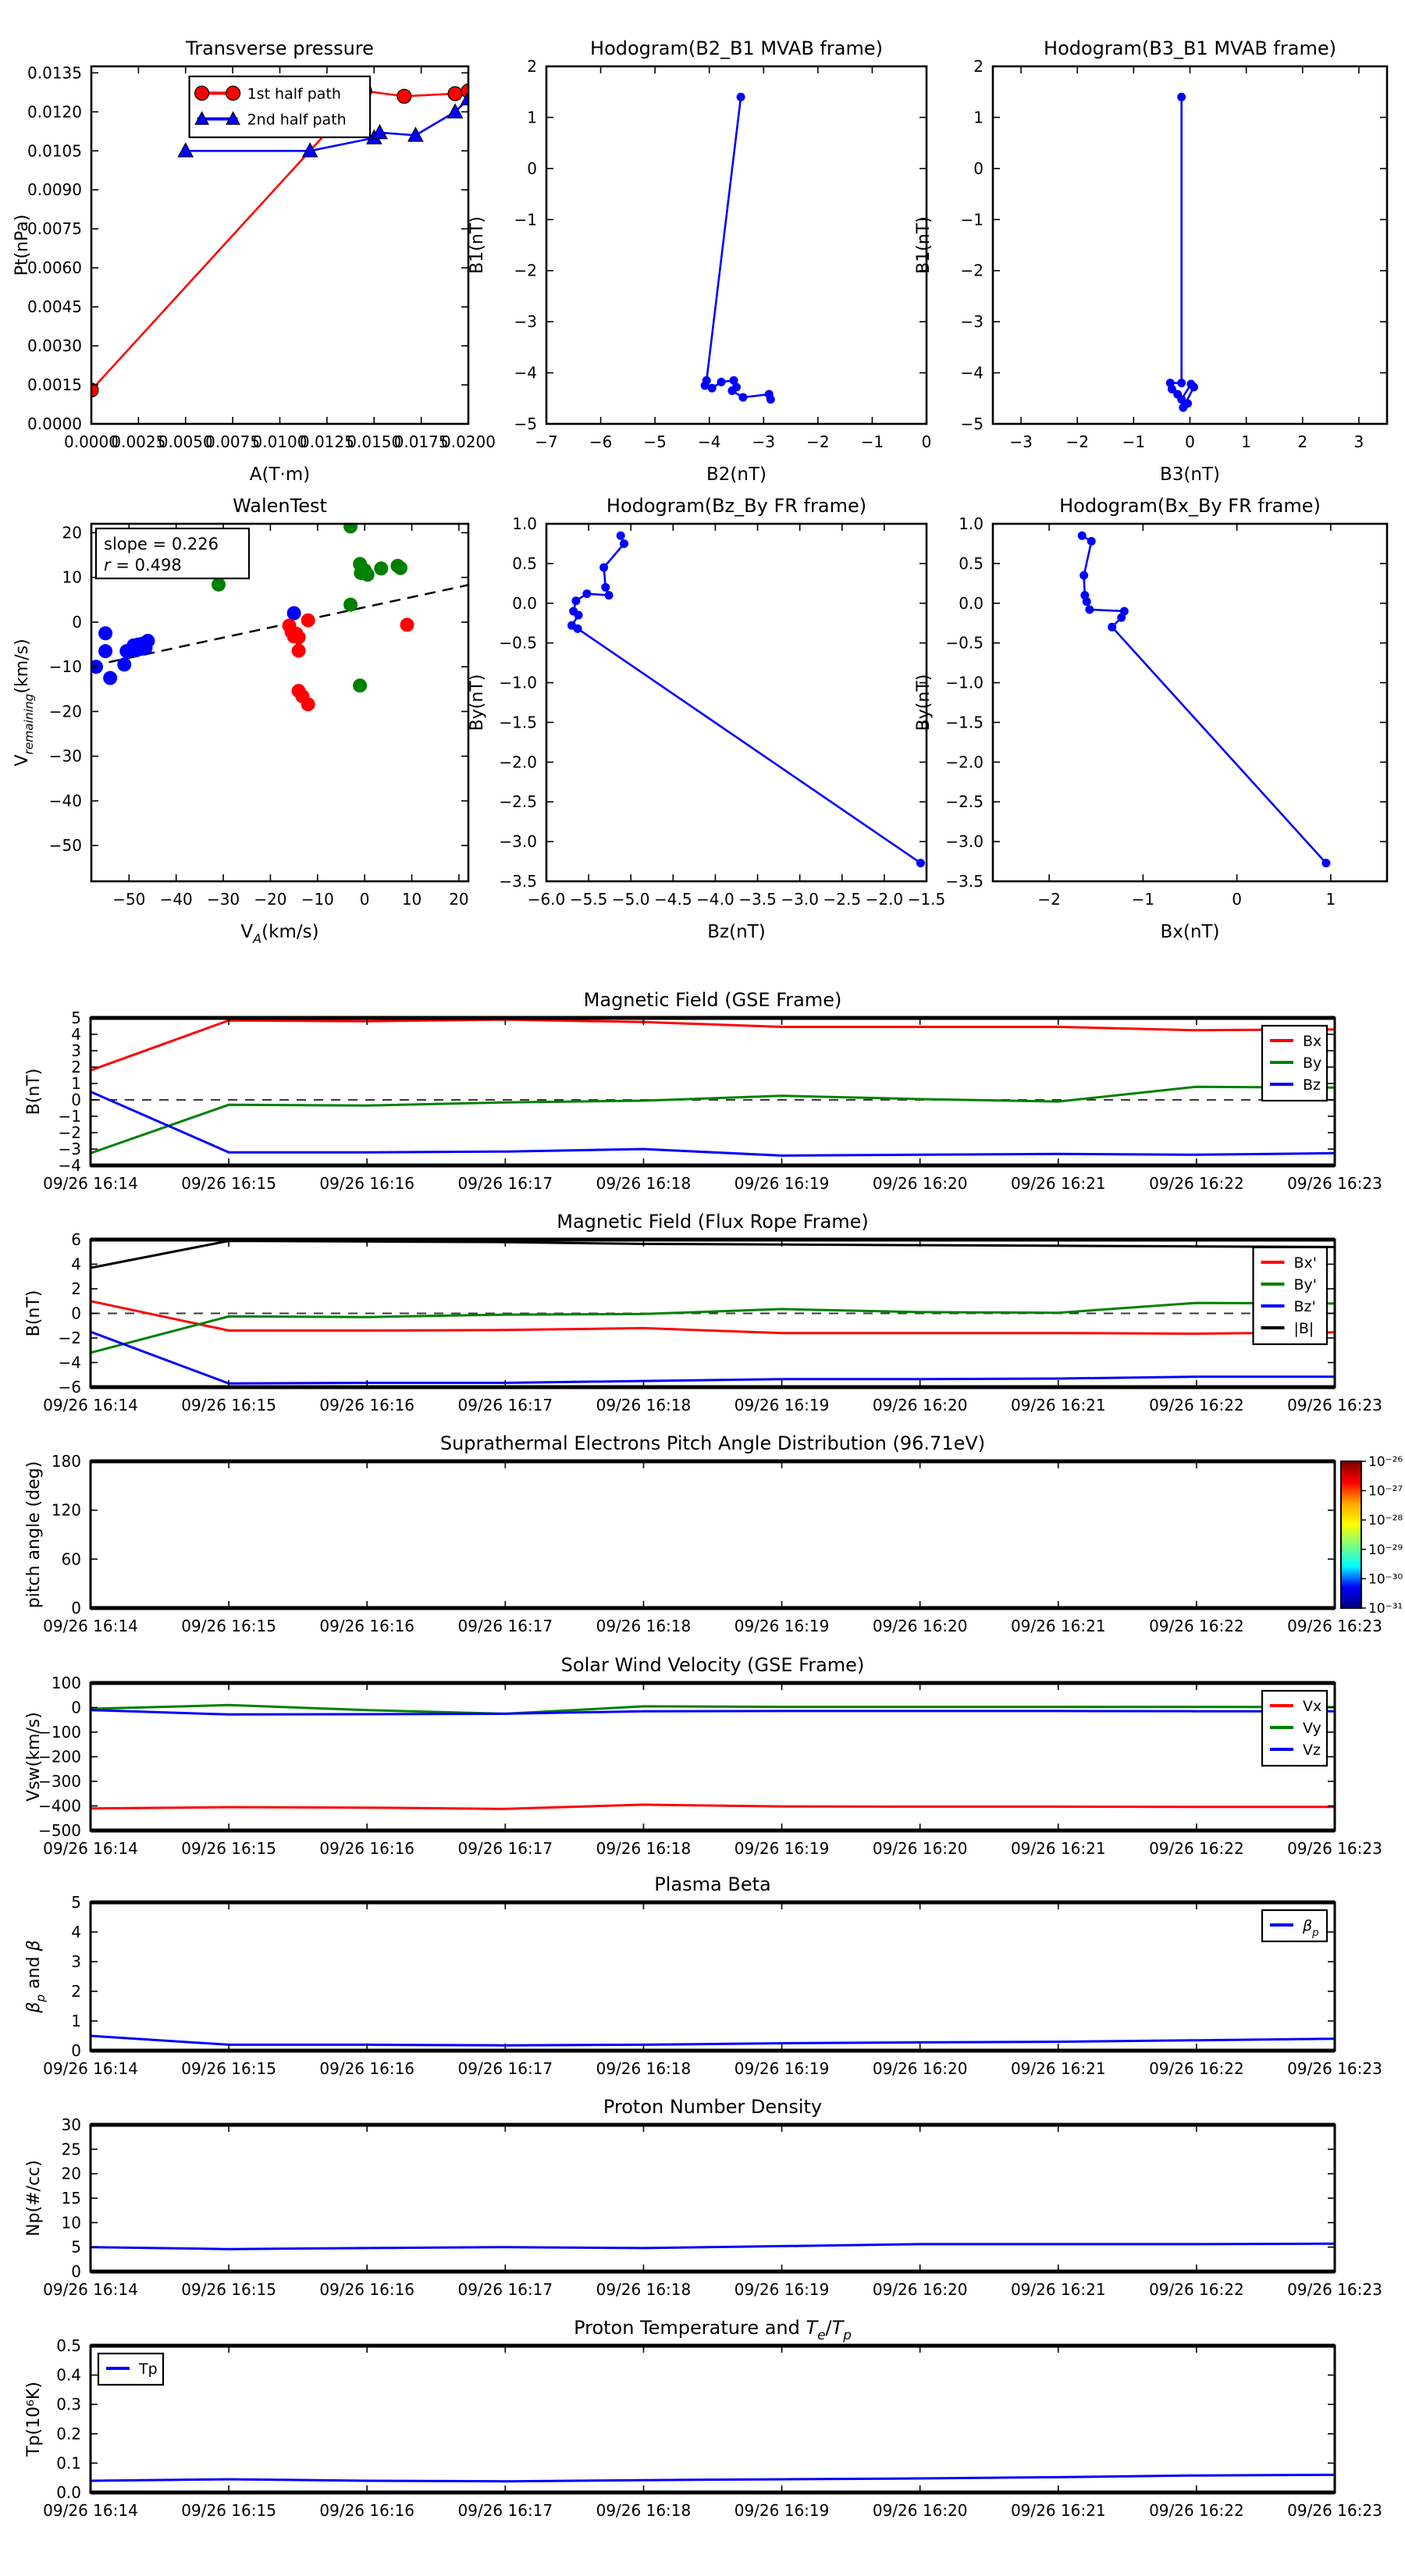  I want to click on panel-title: Hodogram(Bx_By FR frame), so click(1190, 506).